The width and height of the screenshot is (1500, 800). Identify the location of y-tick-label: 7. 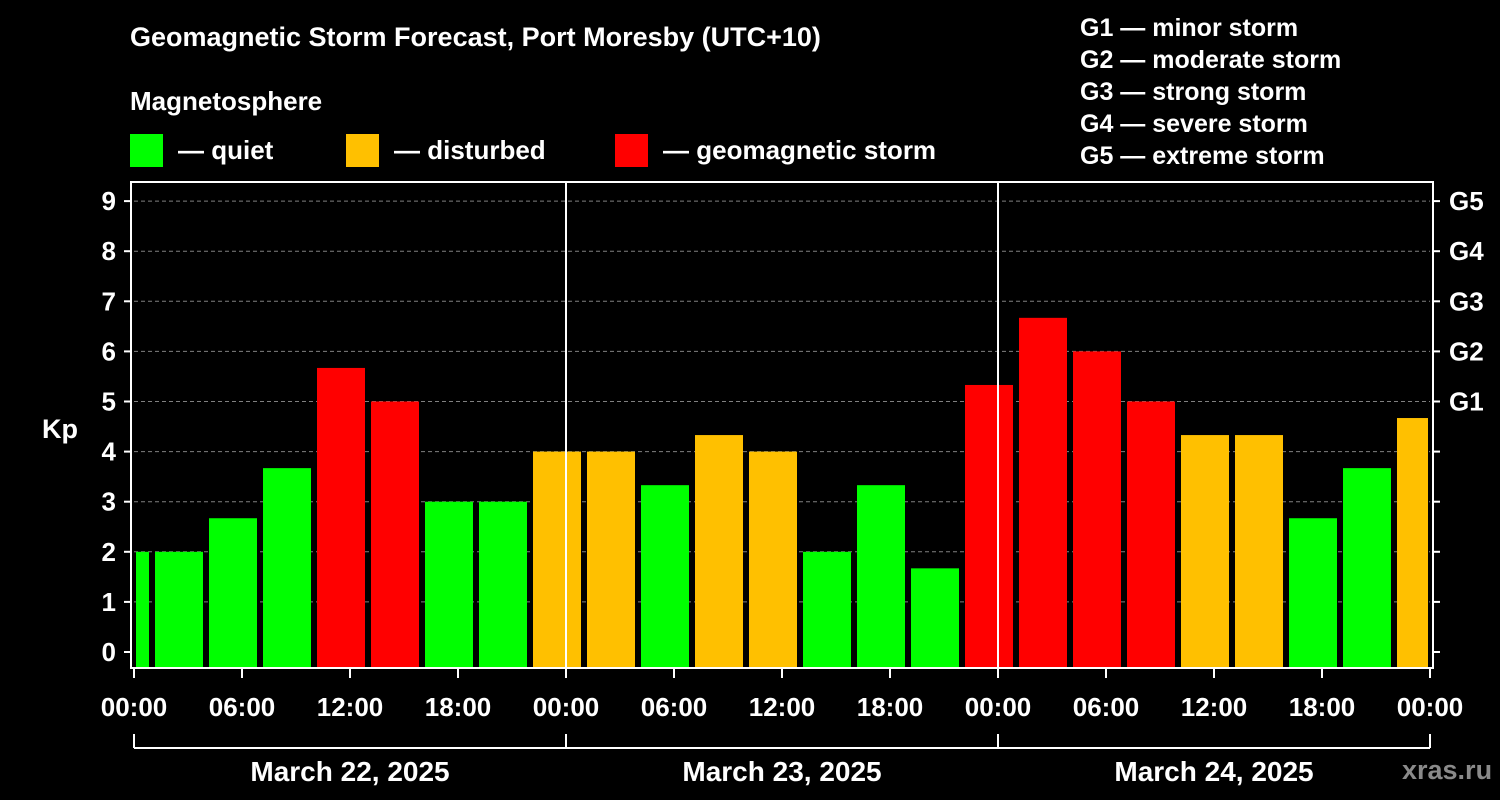
(109, 301).